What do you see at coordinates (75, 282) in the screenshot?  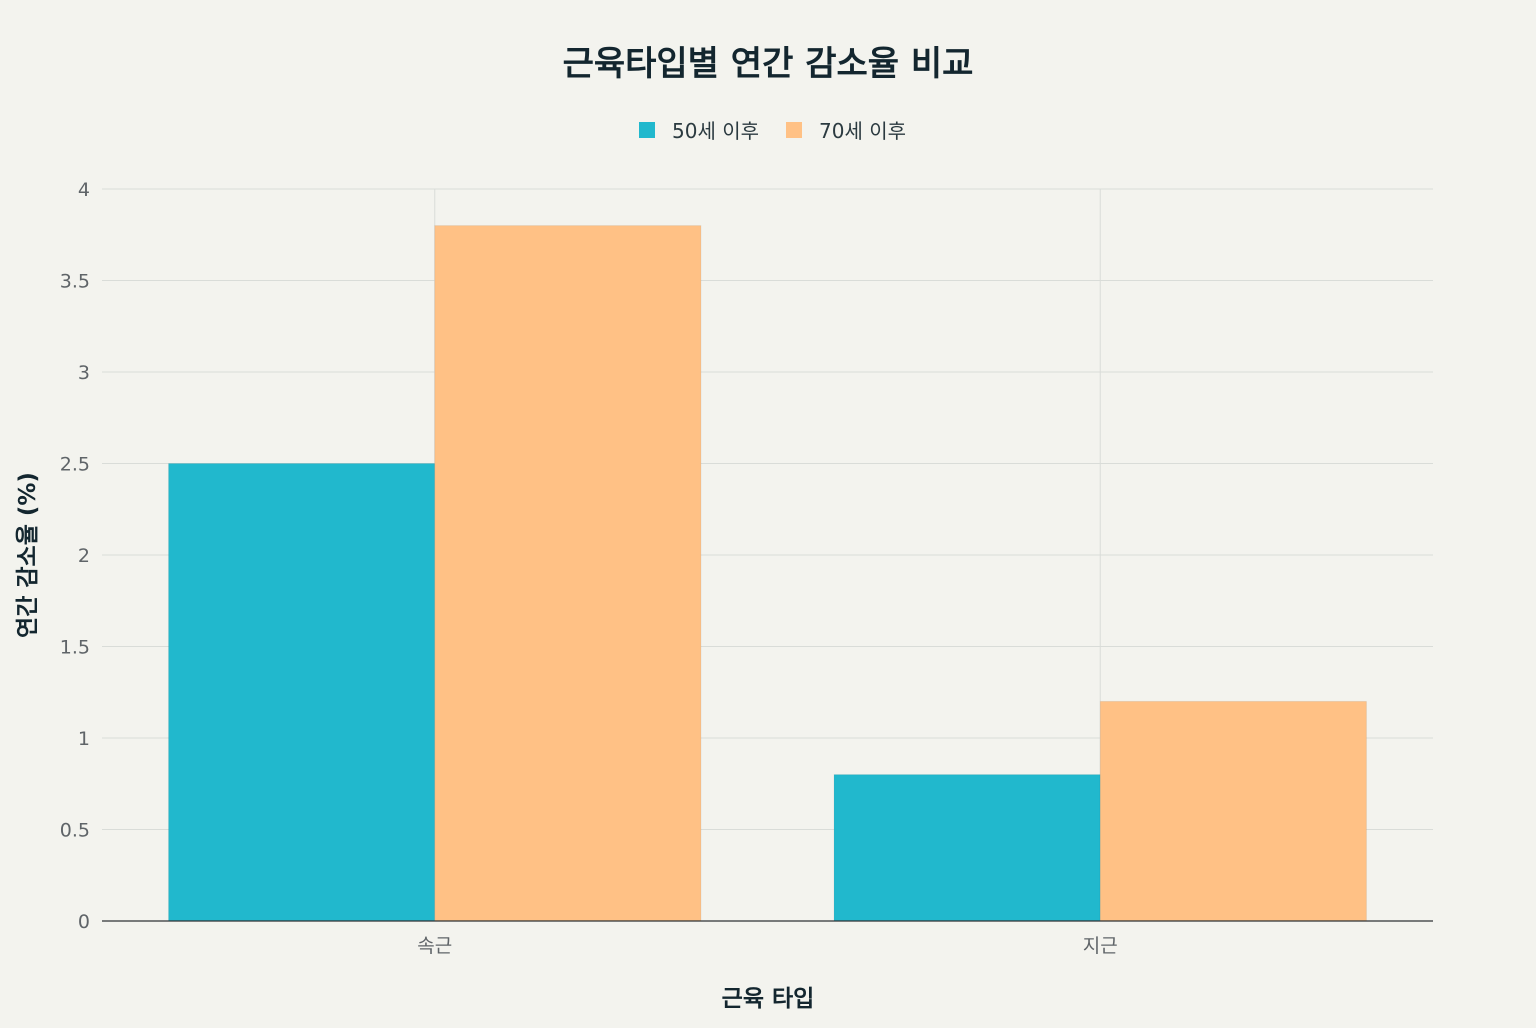 I see `y-tick-label: 3.5` at bounding box center [75, 282].